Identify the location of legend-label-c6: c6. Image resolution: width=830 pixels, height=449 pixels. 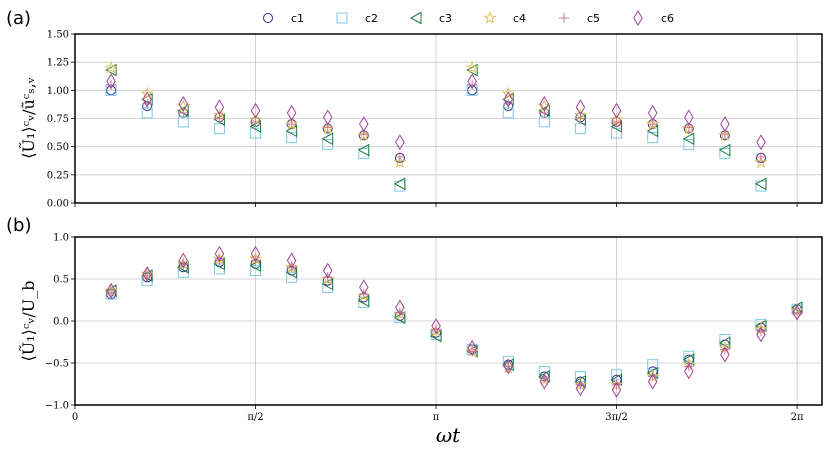
(667, 18).